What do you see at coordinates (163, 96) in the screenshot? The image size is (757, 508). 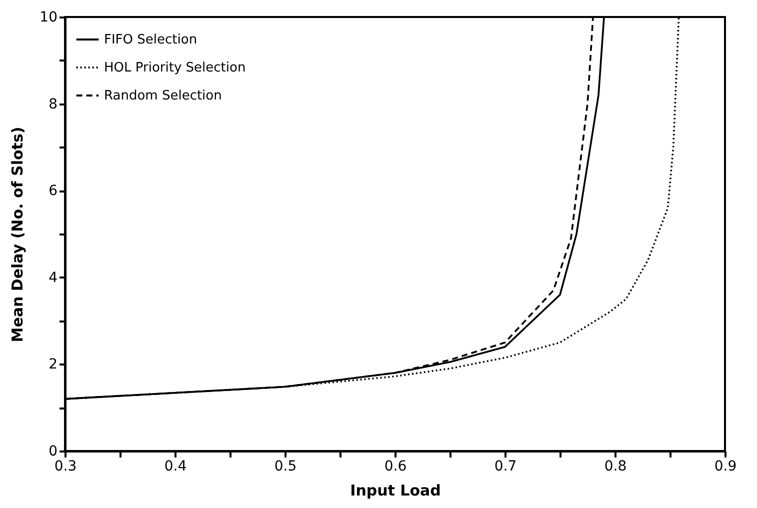 I see `legend-label: Random Selection` at bounding box center [163, 96].